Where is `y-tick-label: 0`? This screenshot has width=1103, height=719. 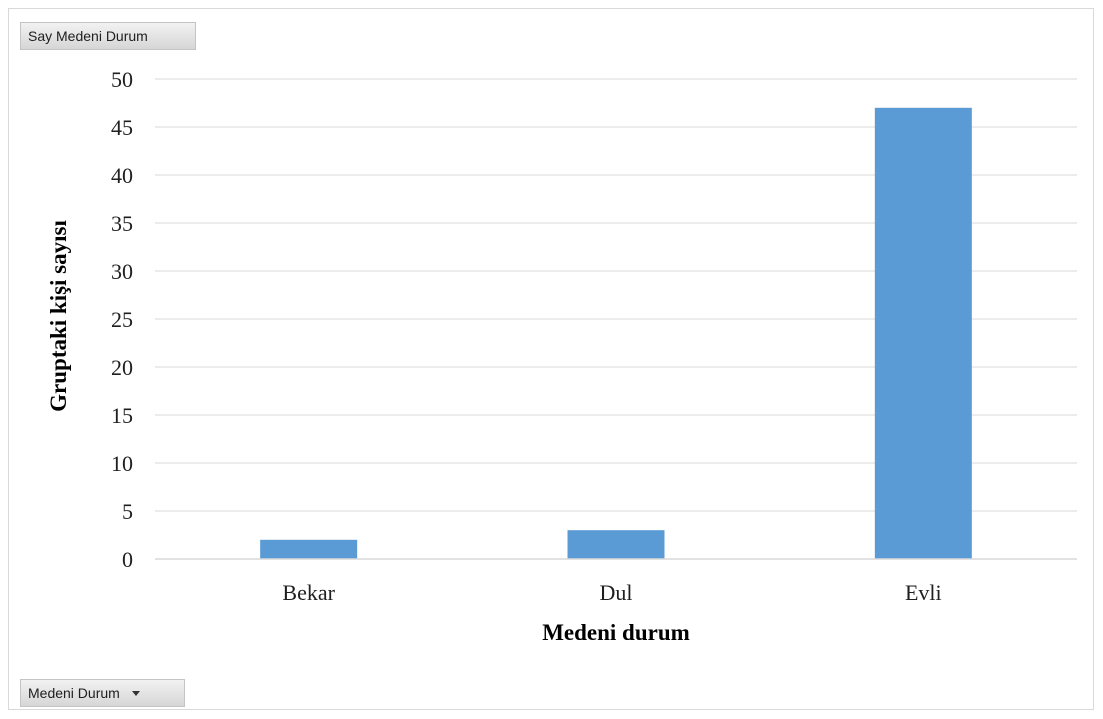 y-tick-label: 0 is located at coordinates (127, 559).